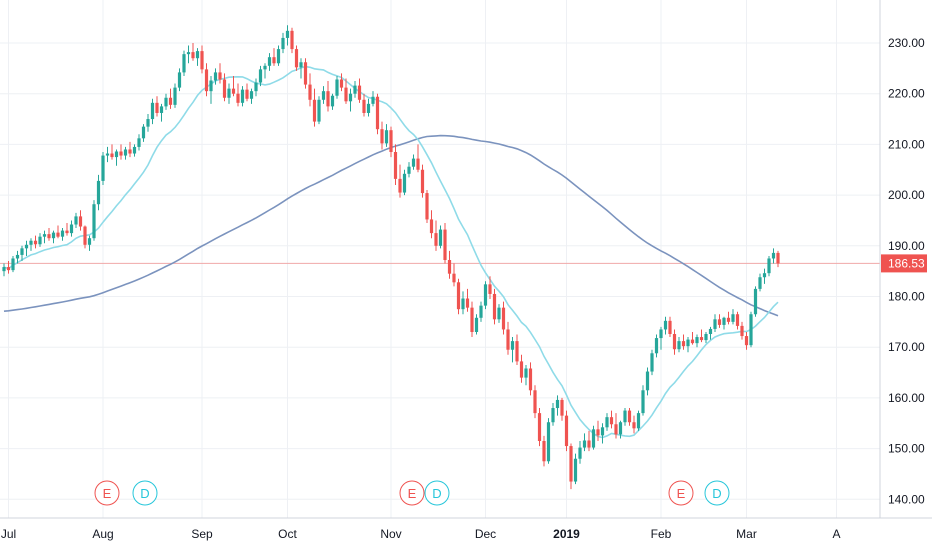 This screenshot has height=550, width=932. What do you see at coordinates (717, 493) in the screenshot?
I see `dividend-marker: D` at bounding box center [717, 493].